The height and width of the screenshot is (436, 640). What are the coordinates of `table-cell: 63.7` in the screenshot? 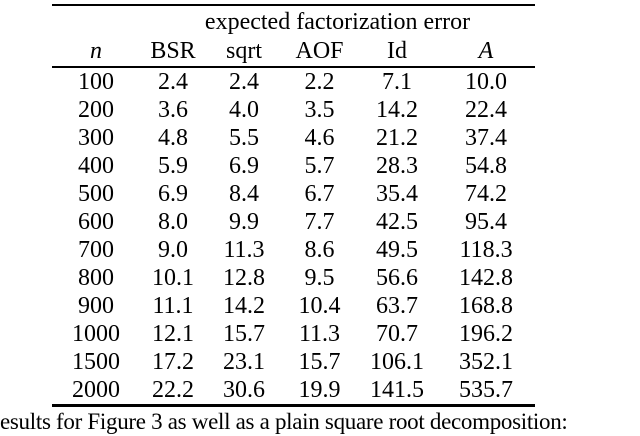 It's located at (397, 306).